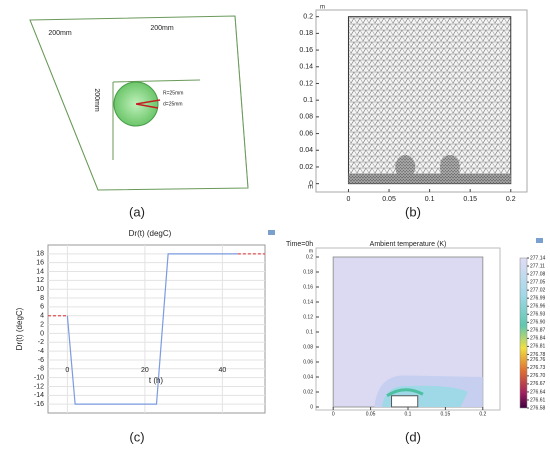  What do you see at coordinates (538, 339) in the screenshot?
I see `colorbar-label: 276.84` at bounding box center [538, 339].